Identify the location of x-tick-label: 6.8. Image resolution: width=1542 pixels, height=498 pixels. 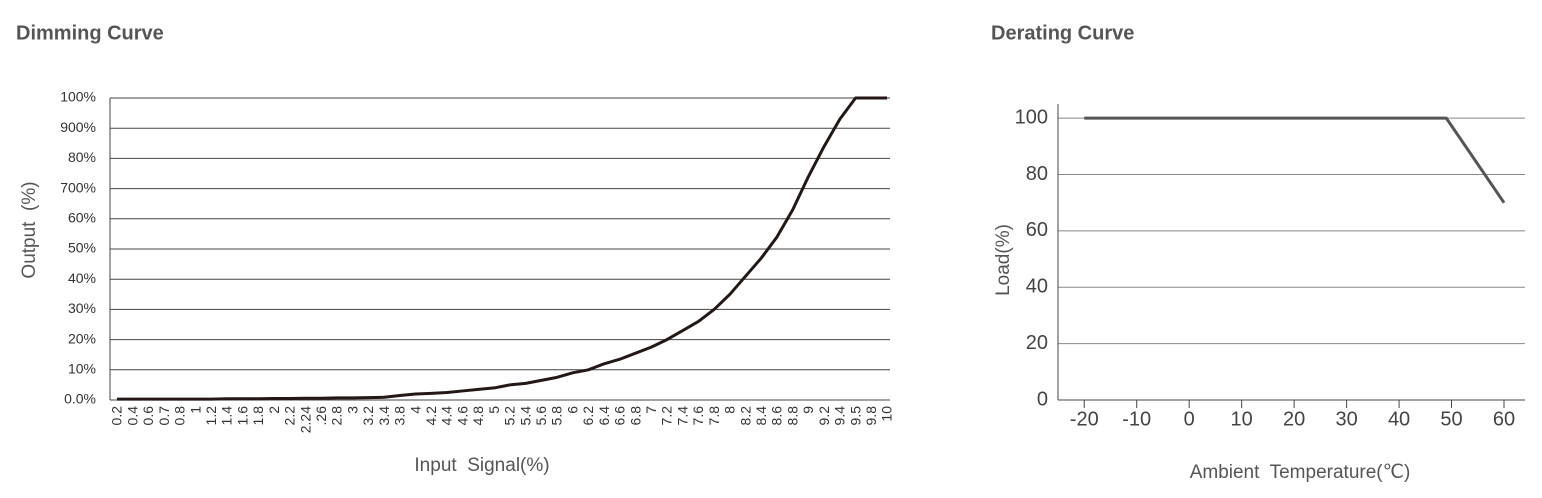
(635, 416).